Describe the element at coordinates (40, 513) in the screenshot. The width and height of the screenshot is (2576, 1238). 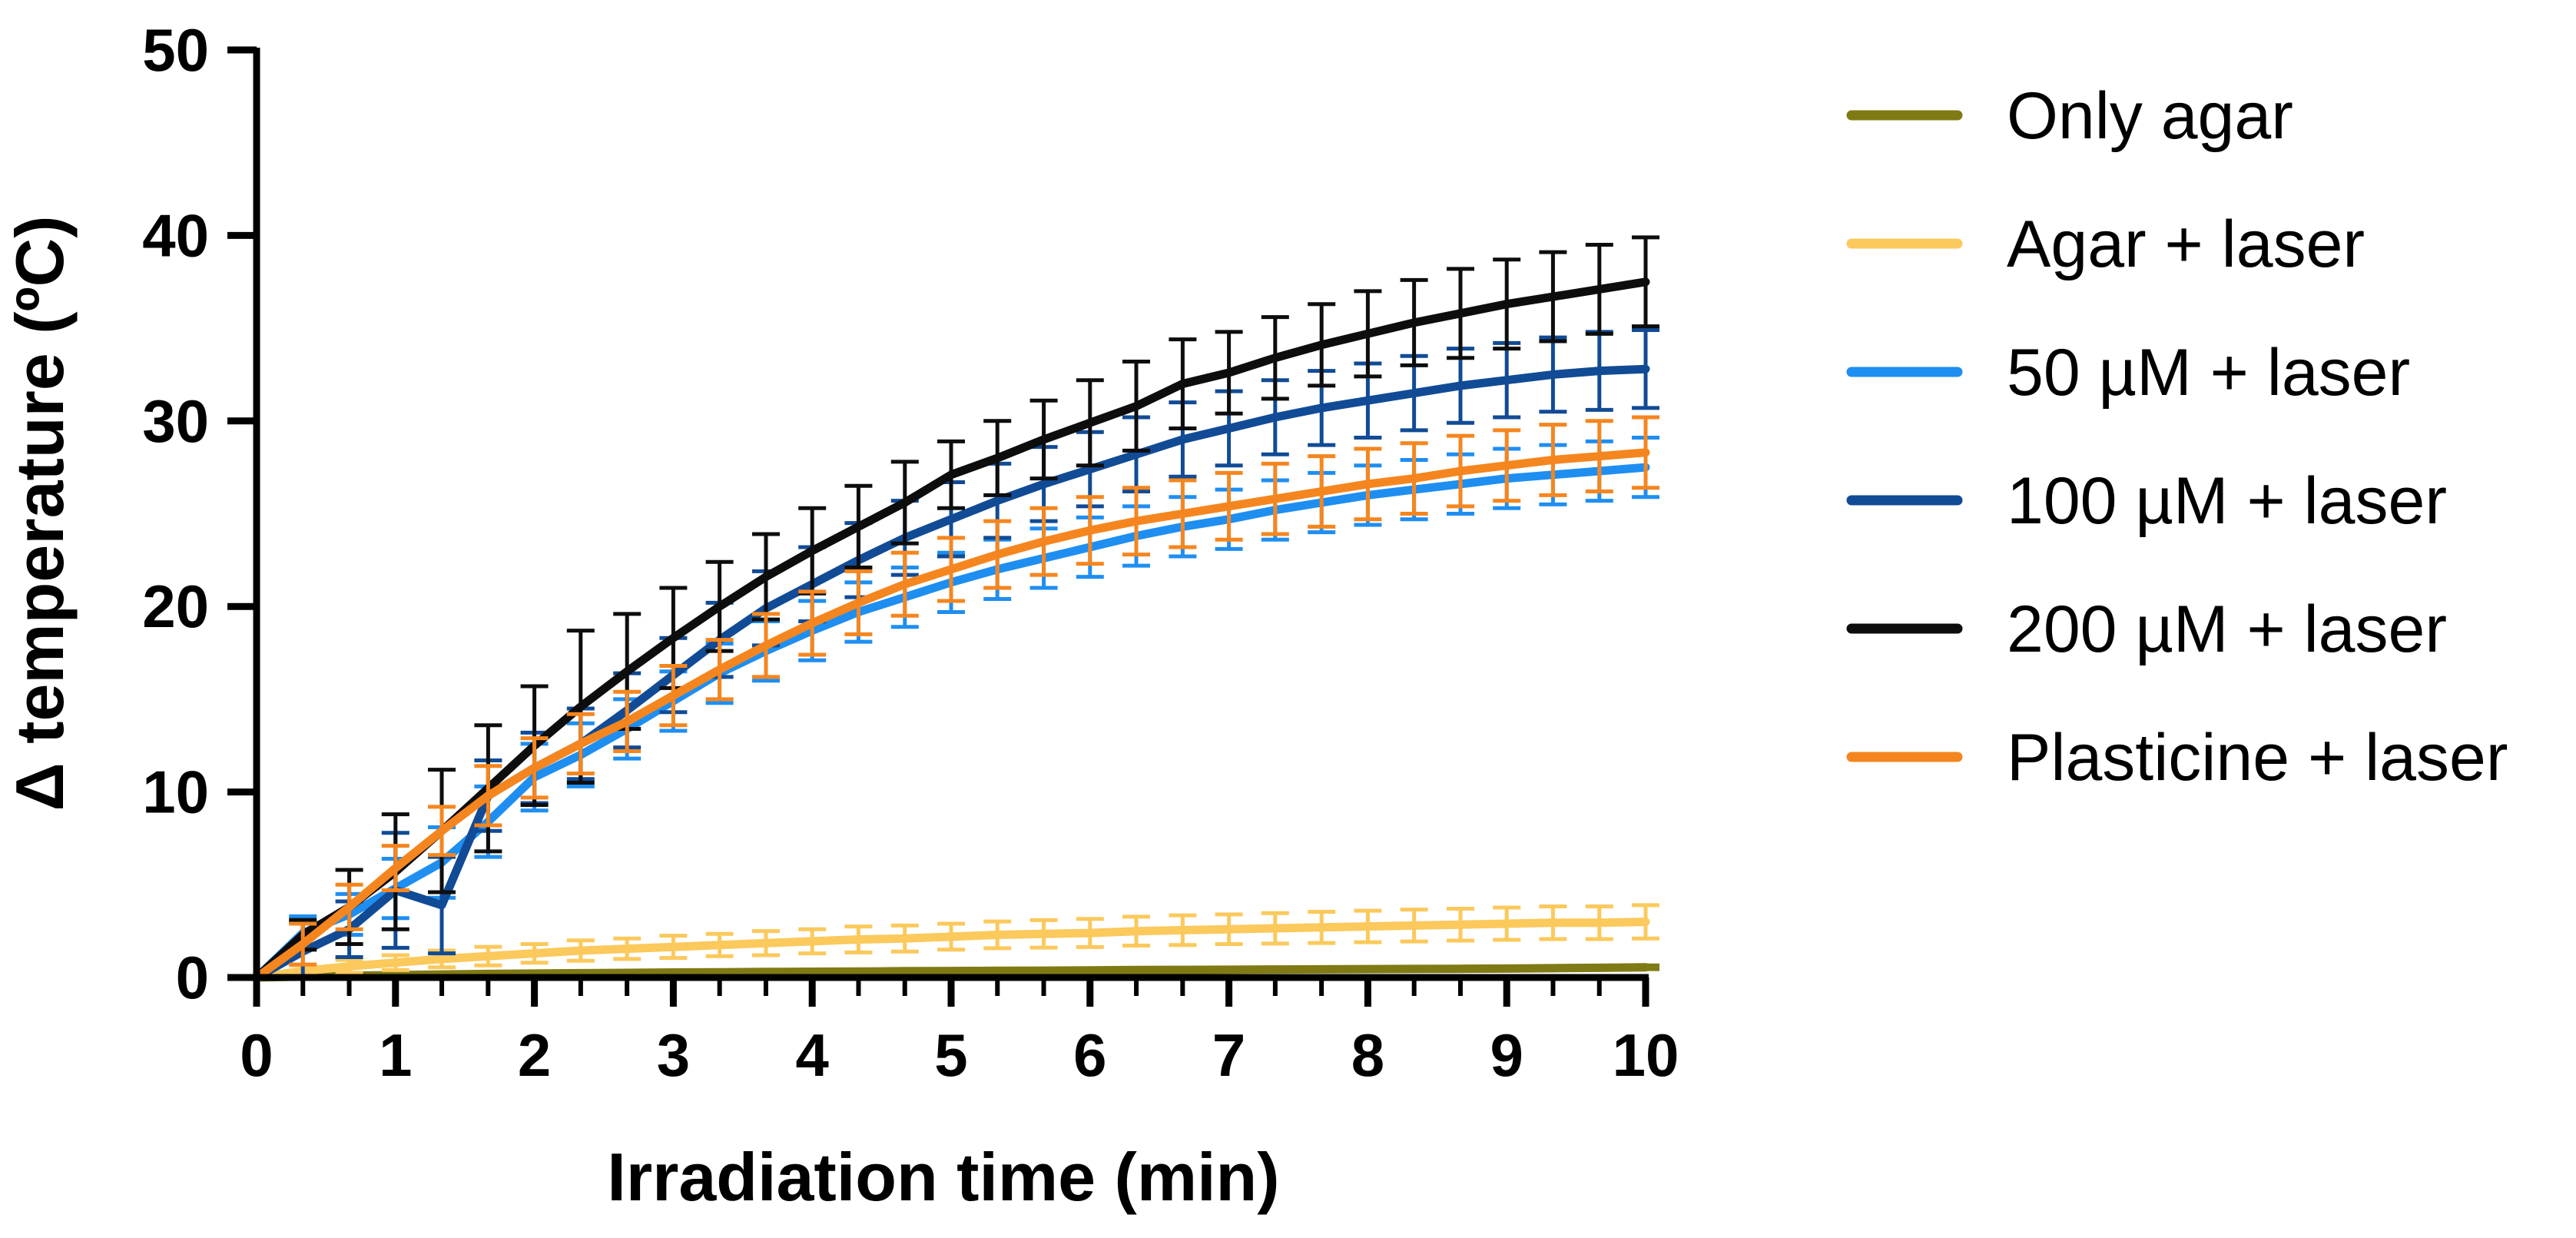
I see `y-axis-title: Δ temperature (ºC)` at that location.